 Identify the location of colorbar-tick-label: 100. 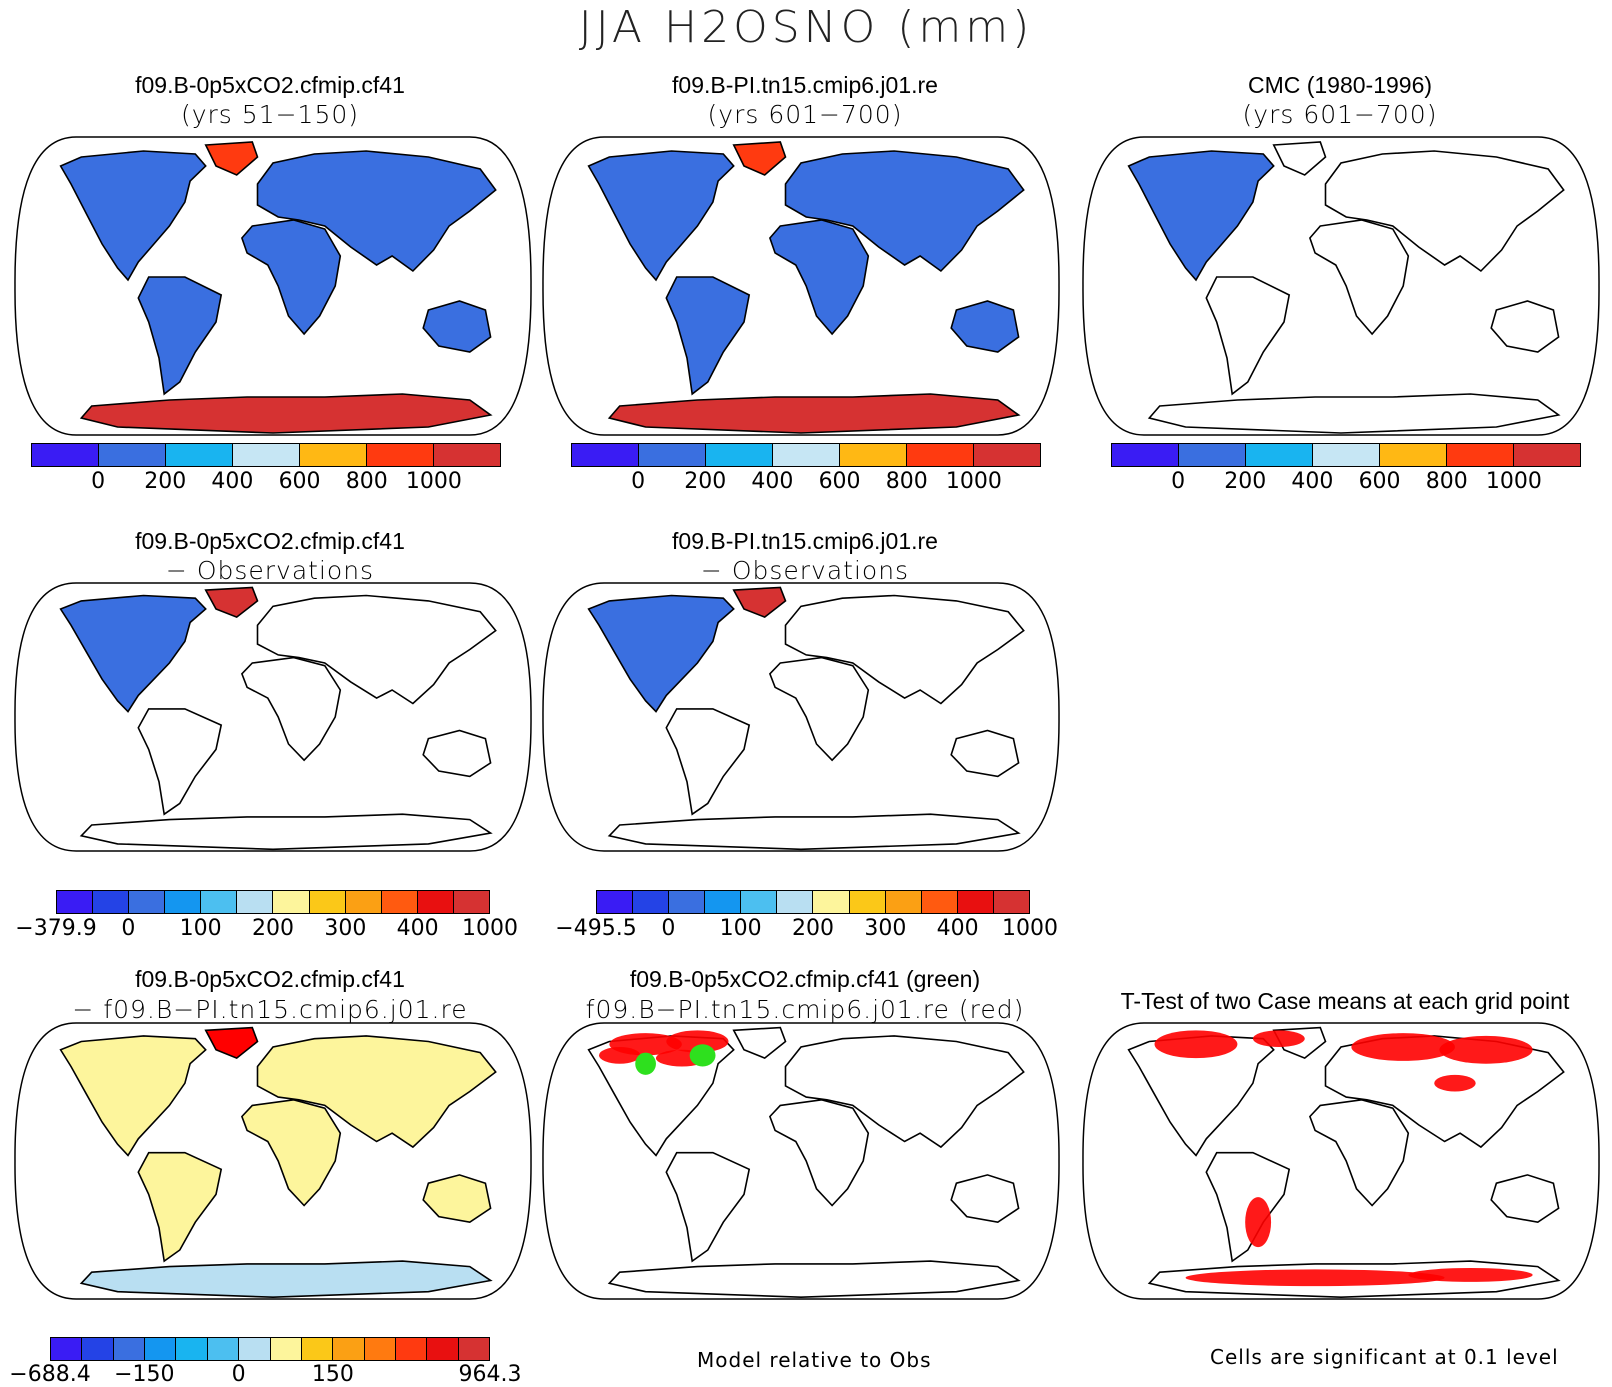
(200, 928).